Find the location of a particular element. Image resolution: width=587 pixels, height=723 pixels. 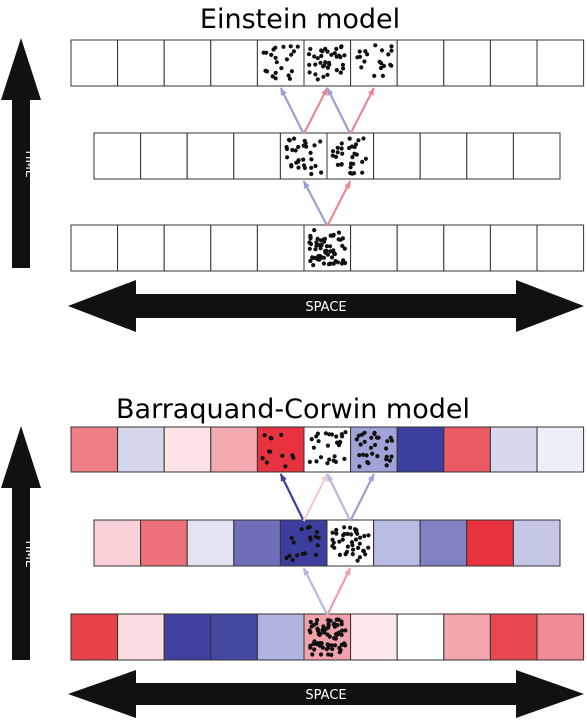

cell-row is located at coordinates (327, 543).